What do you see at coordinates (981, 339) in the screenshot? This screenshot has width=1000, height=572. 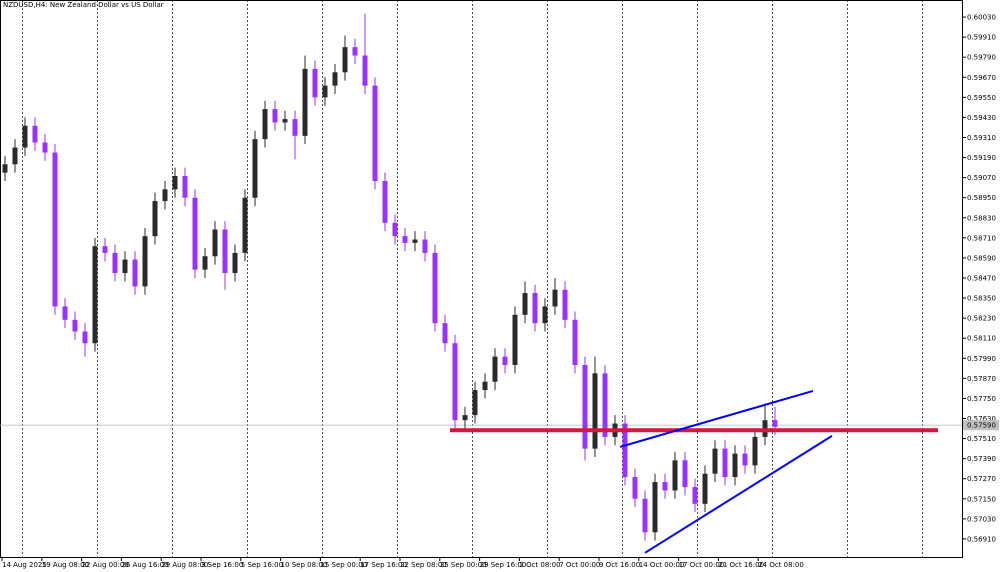 I see `y-tick-label: 0.58110` at bounding box center [981, 339].